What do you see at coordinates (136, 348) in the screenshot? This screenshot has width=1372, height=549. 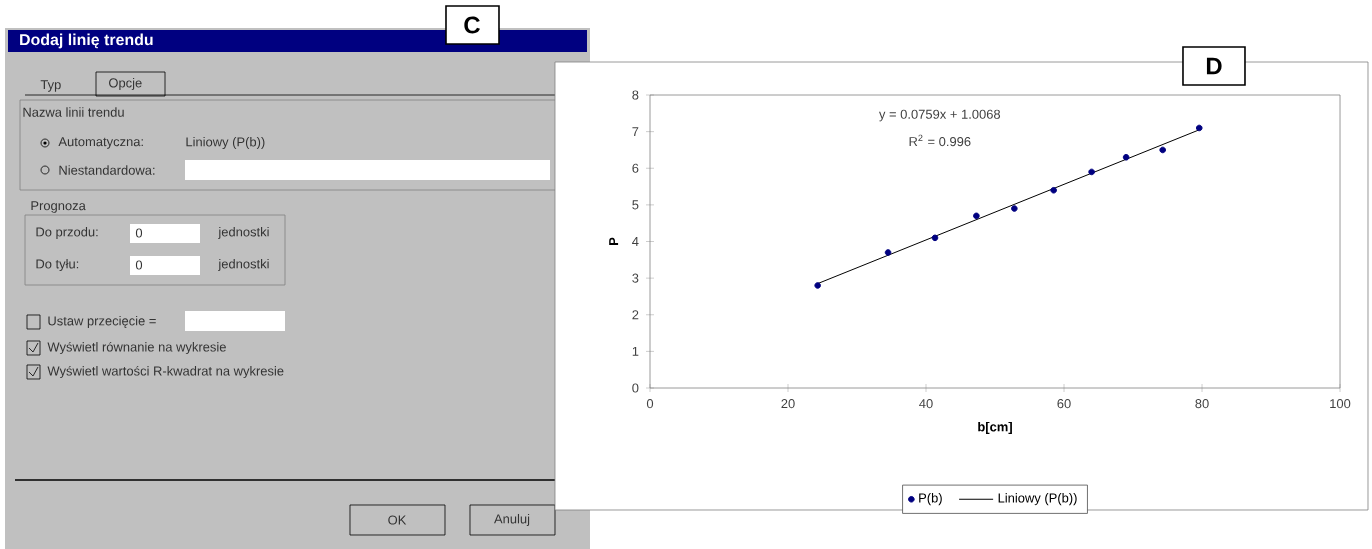 I see `text: Wyświetl równanie na wykresie` at bounding box center [136, 348].